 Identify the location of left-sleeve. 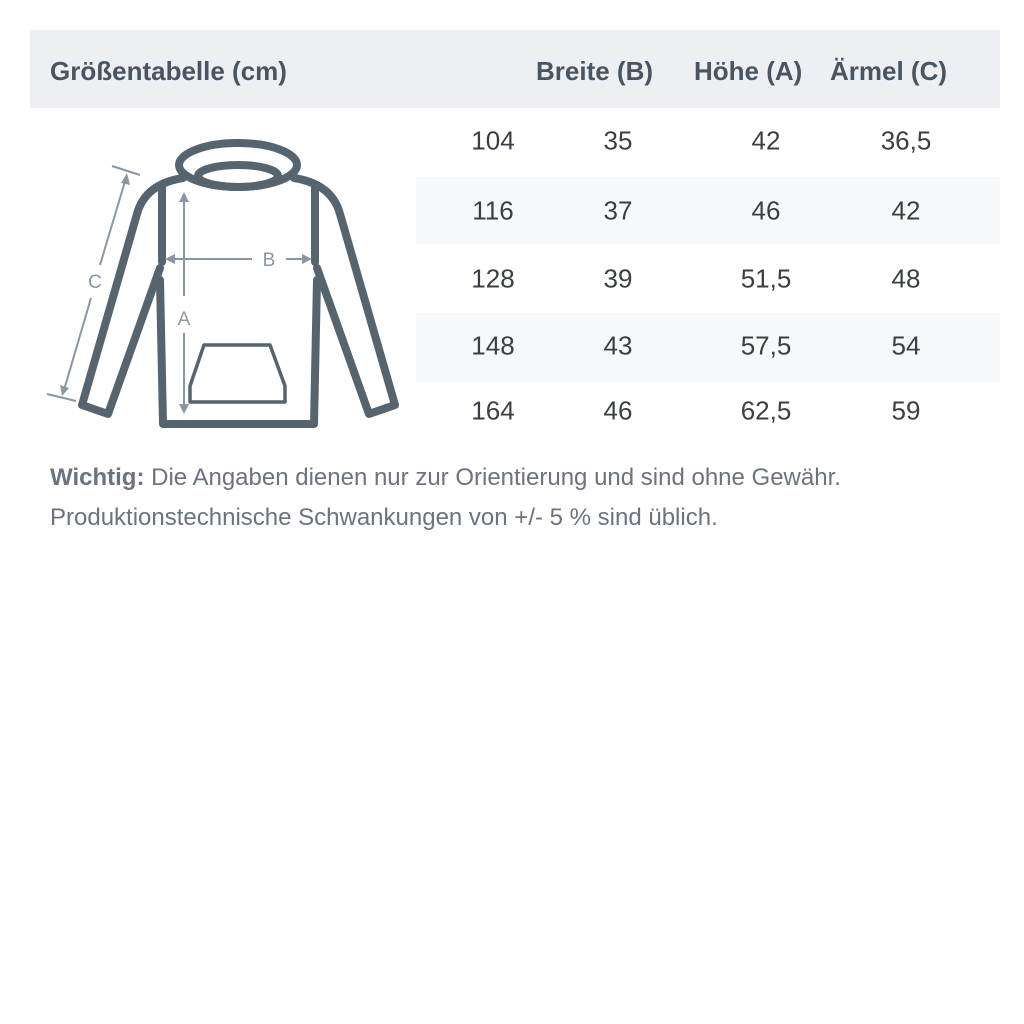
(132, 296).